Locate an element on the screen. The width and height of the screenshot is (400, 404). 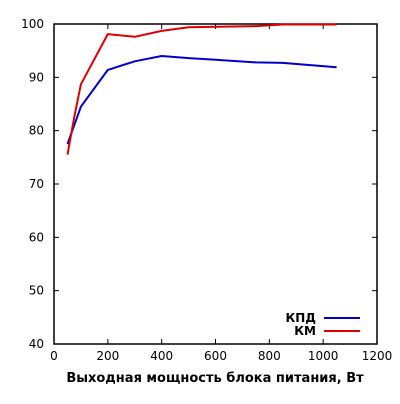
y-tick-label: 50 is located at coordinates (36, 291).